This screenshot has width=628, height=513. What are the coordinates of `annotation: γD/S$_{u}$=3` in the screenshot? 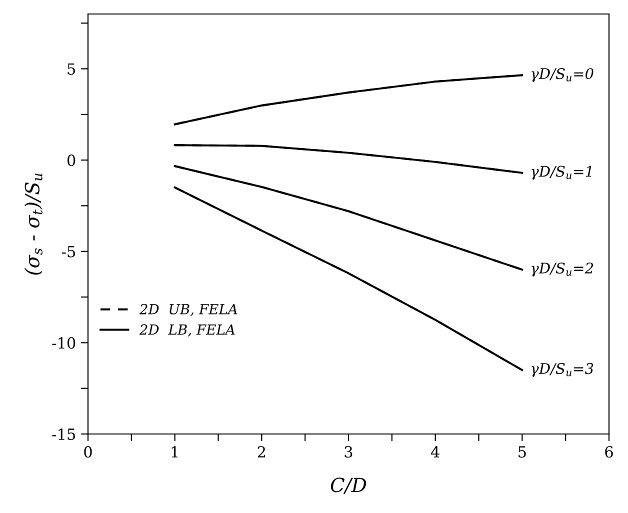 It's located at (563, 370).